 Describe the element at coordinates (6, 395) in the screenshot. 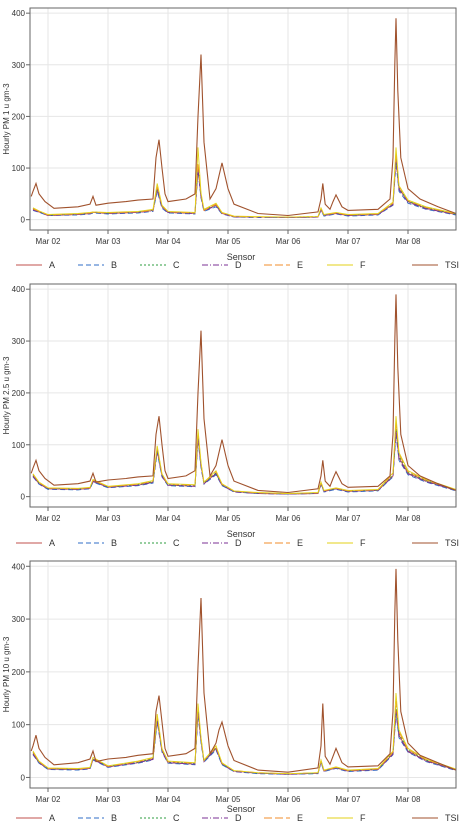

I see `y-axis-label: Hourly PM 2.5 u gm-3` at that location.